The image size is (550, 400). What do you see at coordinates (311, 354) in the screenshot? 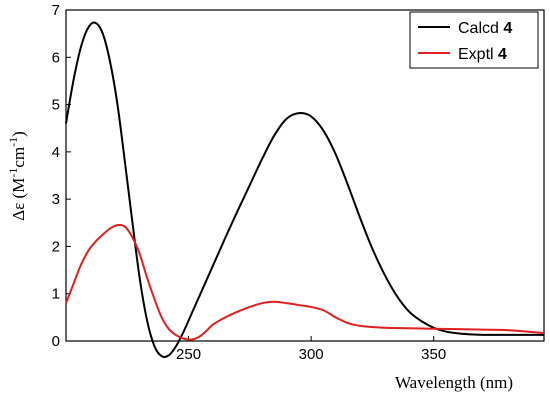
I see `x-tick-label: 300` at bounding box center [311, 354].